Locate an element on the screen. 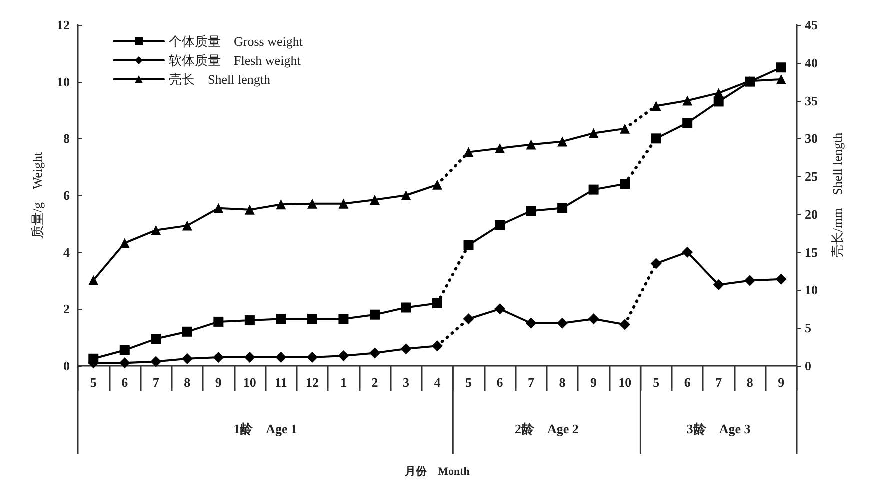 This screenshot has width=877, height=493. y-axis-title: 质量/g Weight is located at coordinates (37, 195).